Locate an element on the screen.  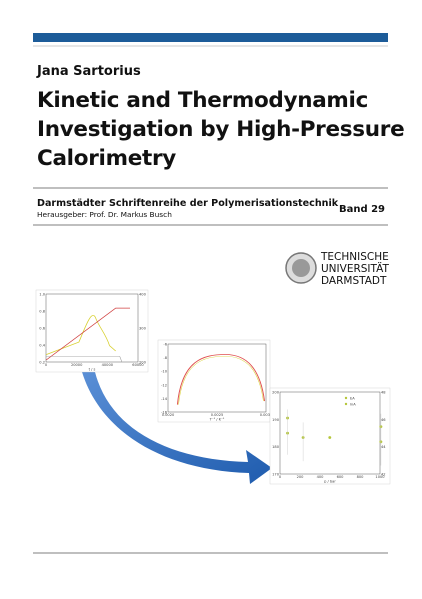
legend-label: lnA is located at coordinates (353, 404).